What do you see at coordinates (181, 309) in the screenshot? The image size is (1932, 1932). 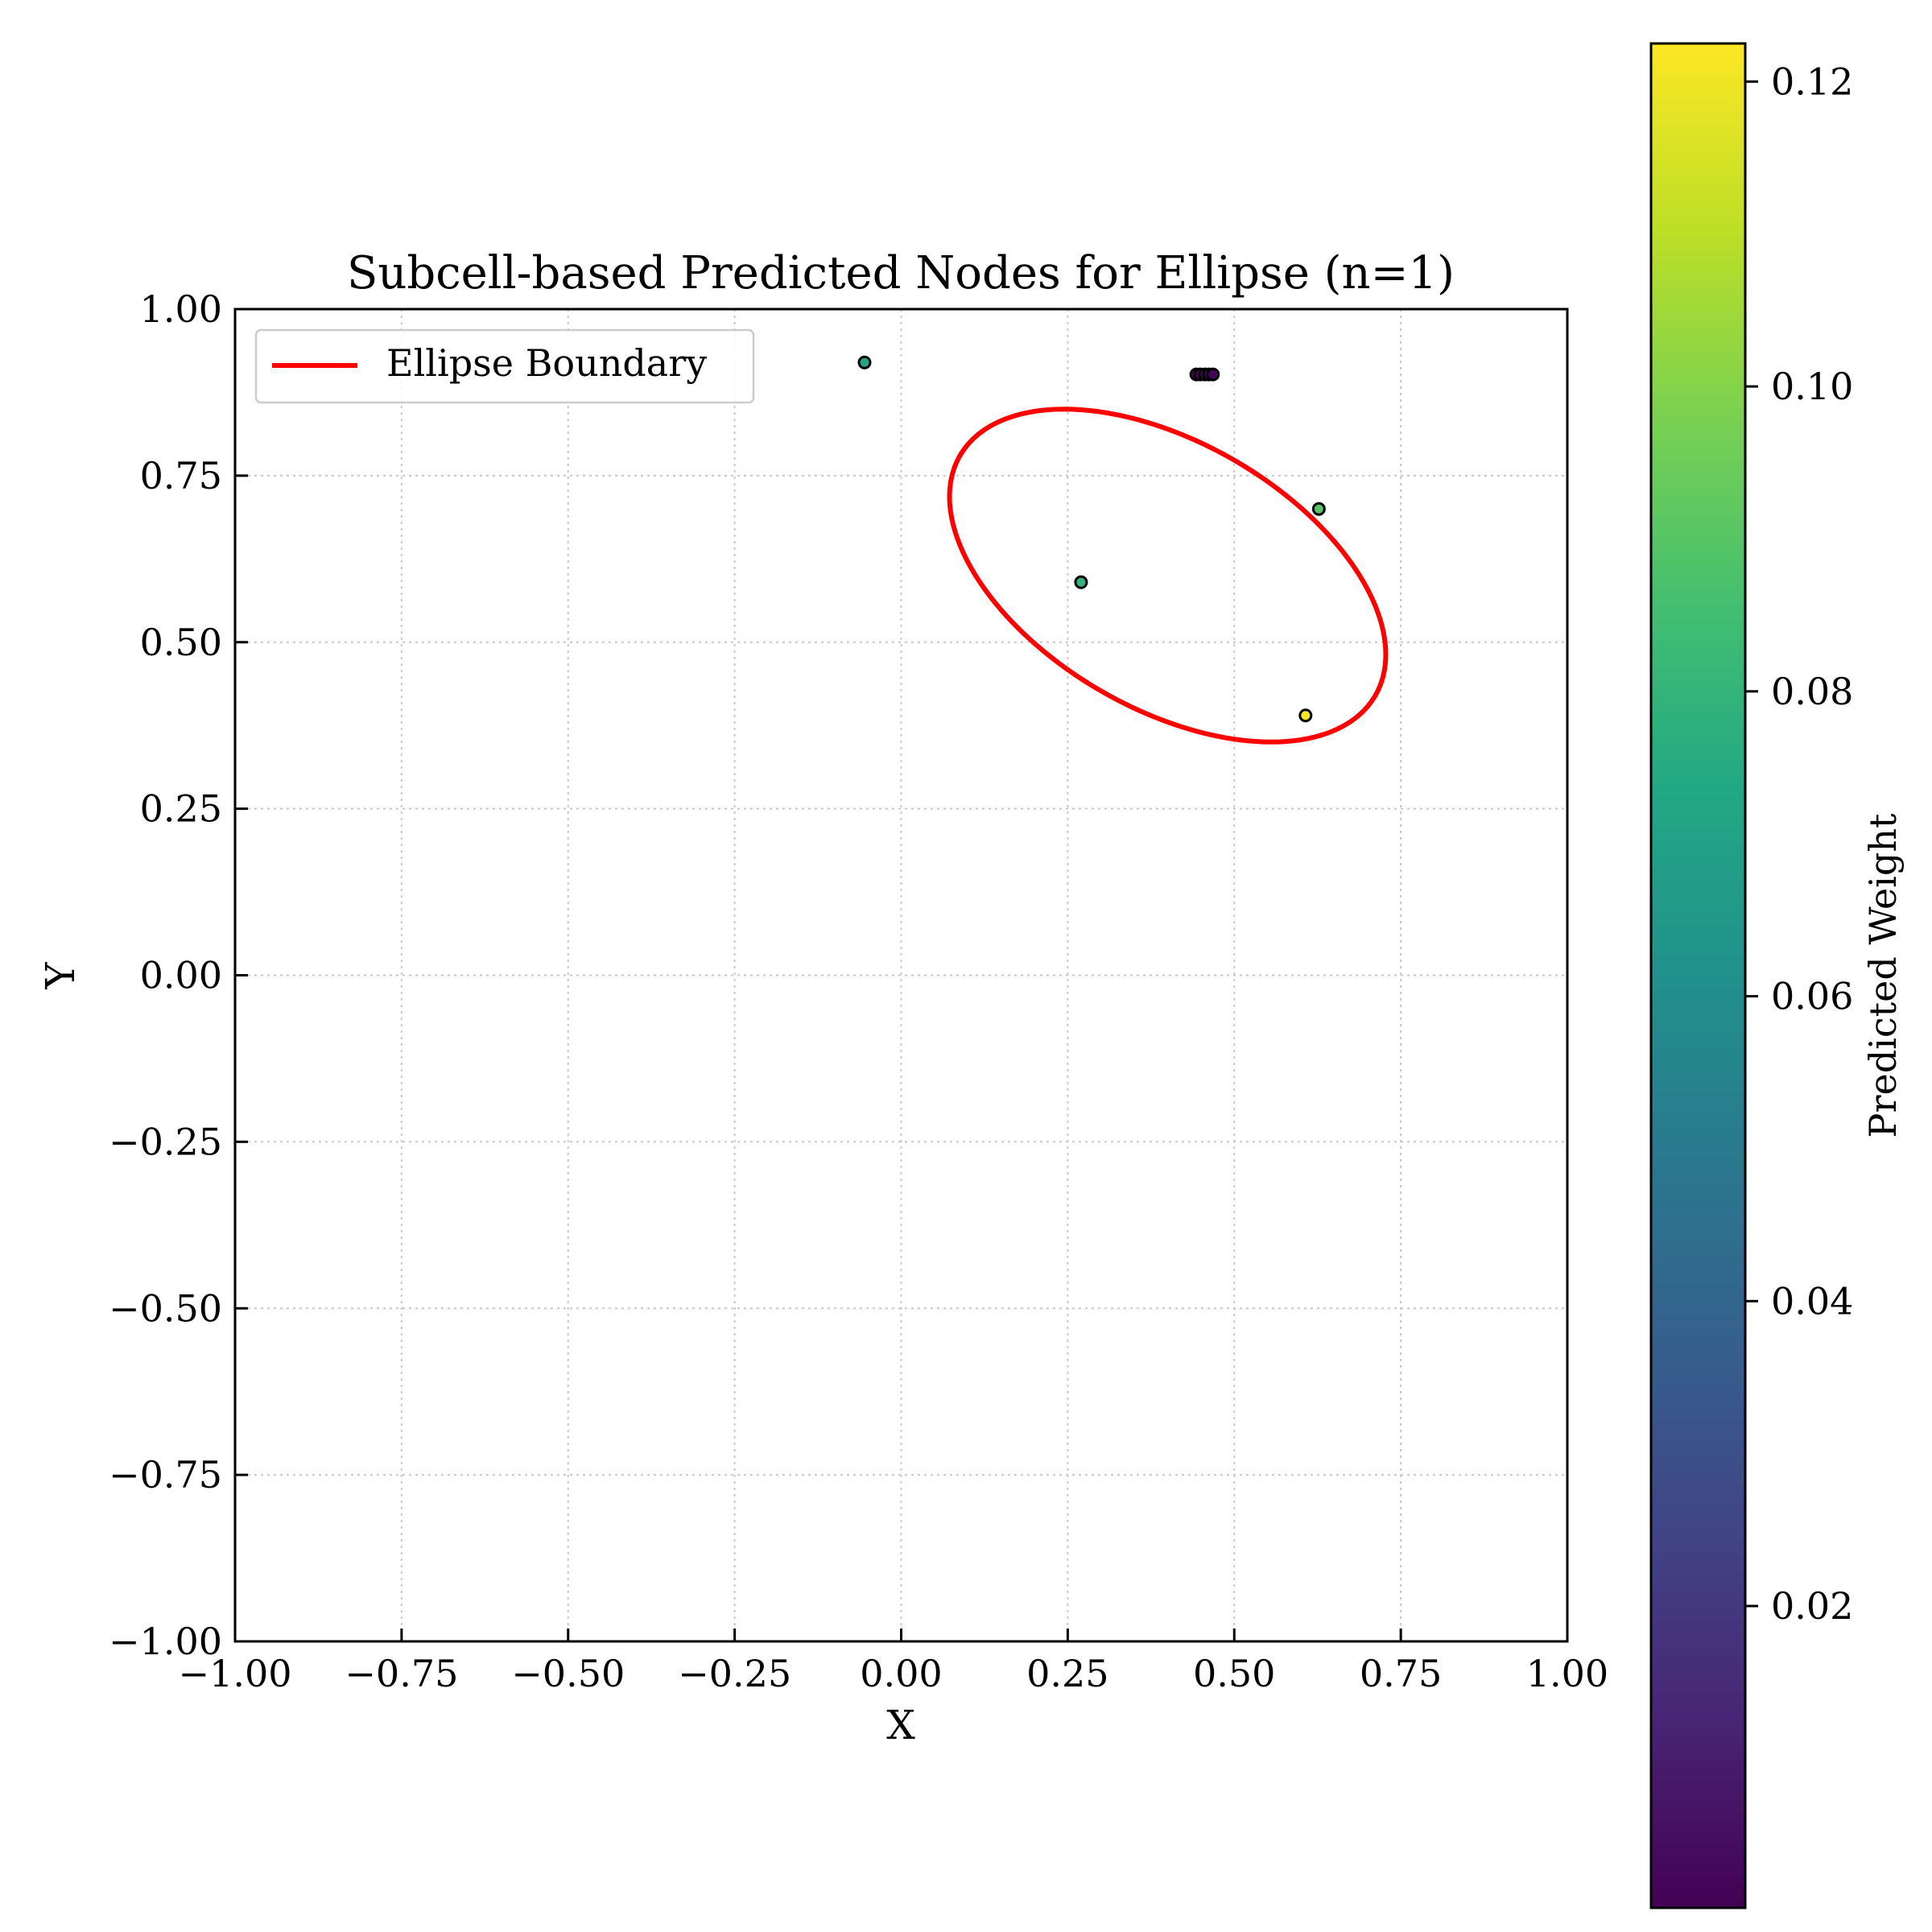 I see `y-tick-label: 1.00` at bounding box center [181, 309].